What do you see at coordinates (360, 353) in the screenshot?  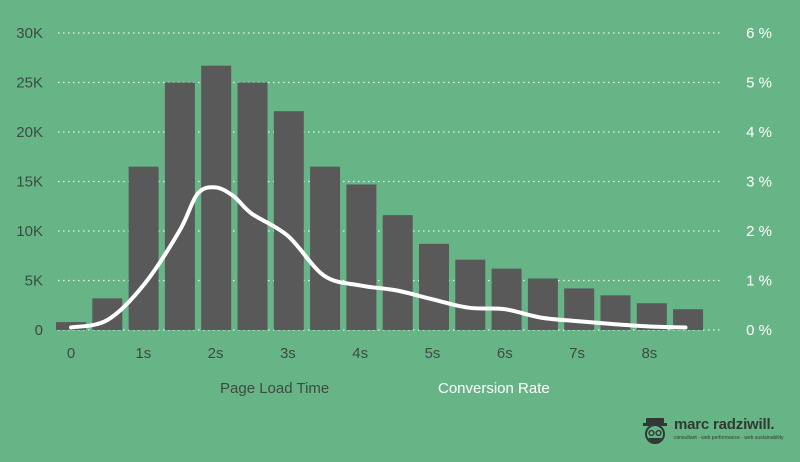 I see `x-tick-label: 4s` at bounding box center [360, 353].